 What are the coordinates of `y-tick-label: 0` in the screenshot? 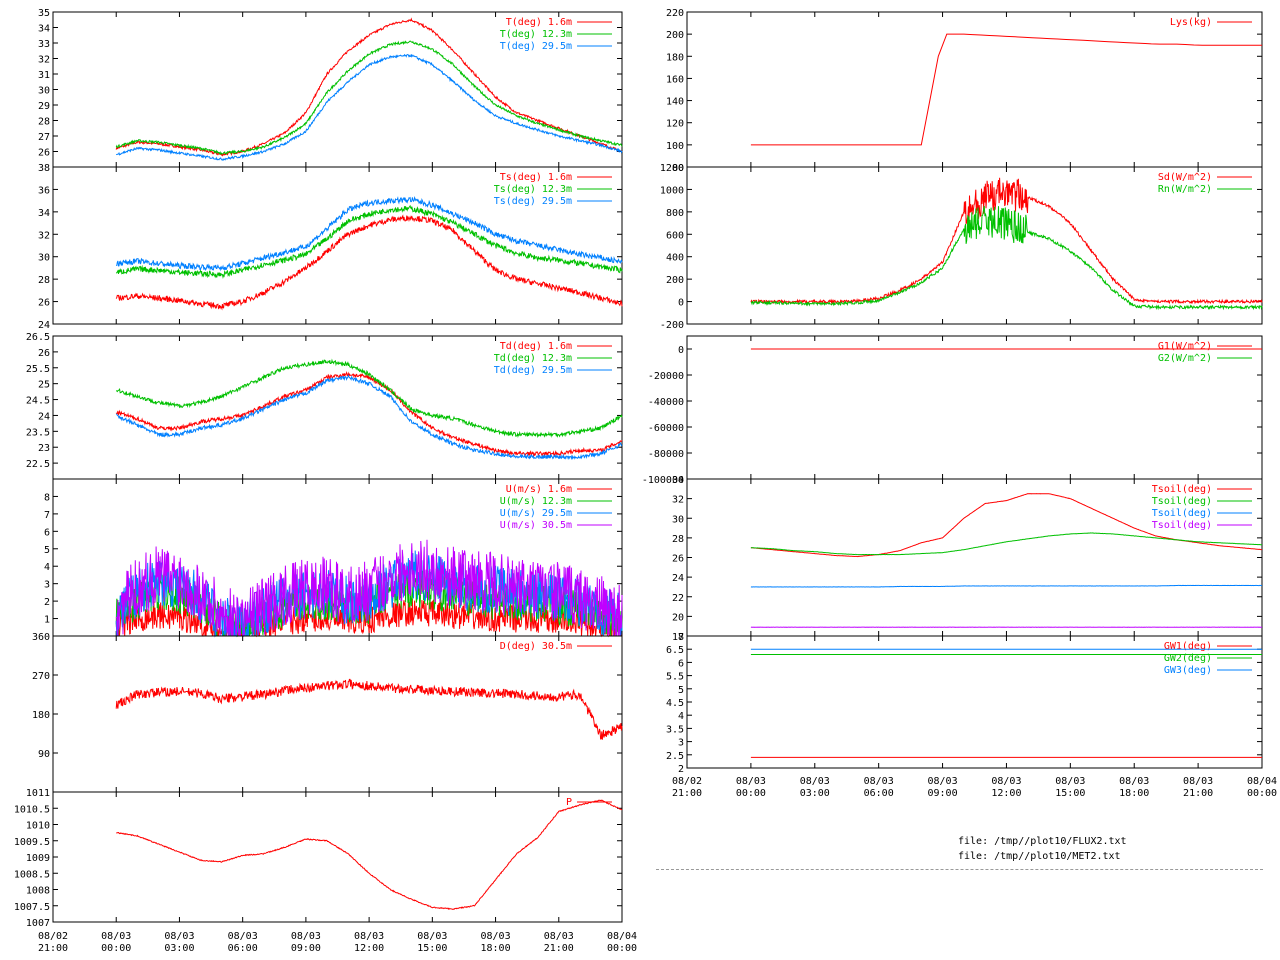 It's located at (681, 303).